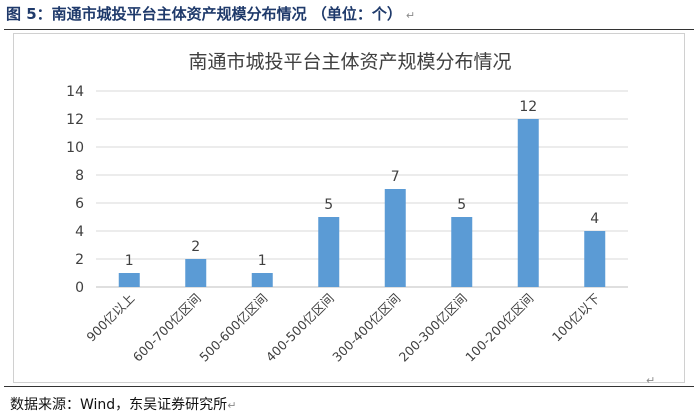 The height and width of the screenshot is (419, 700). I want to click on data-label: 2, so click(195, 247).